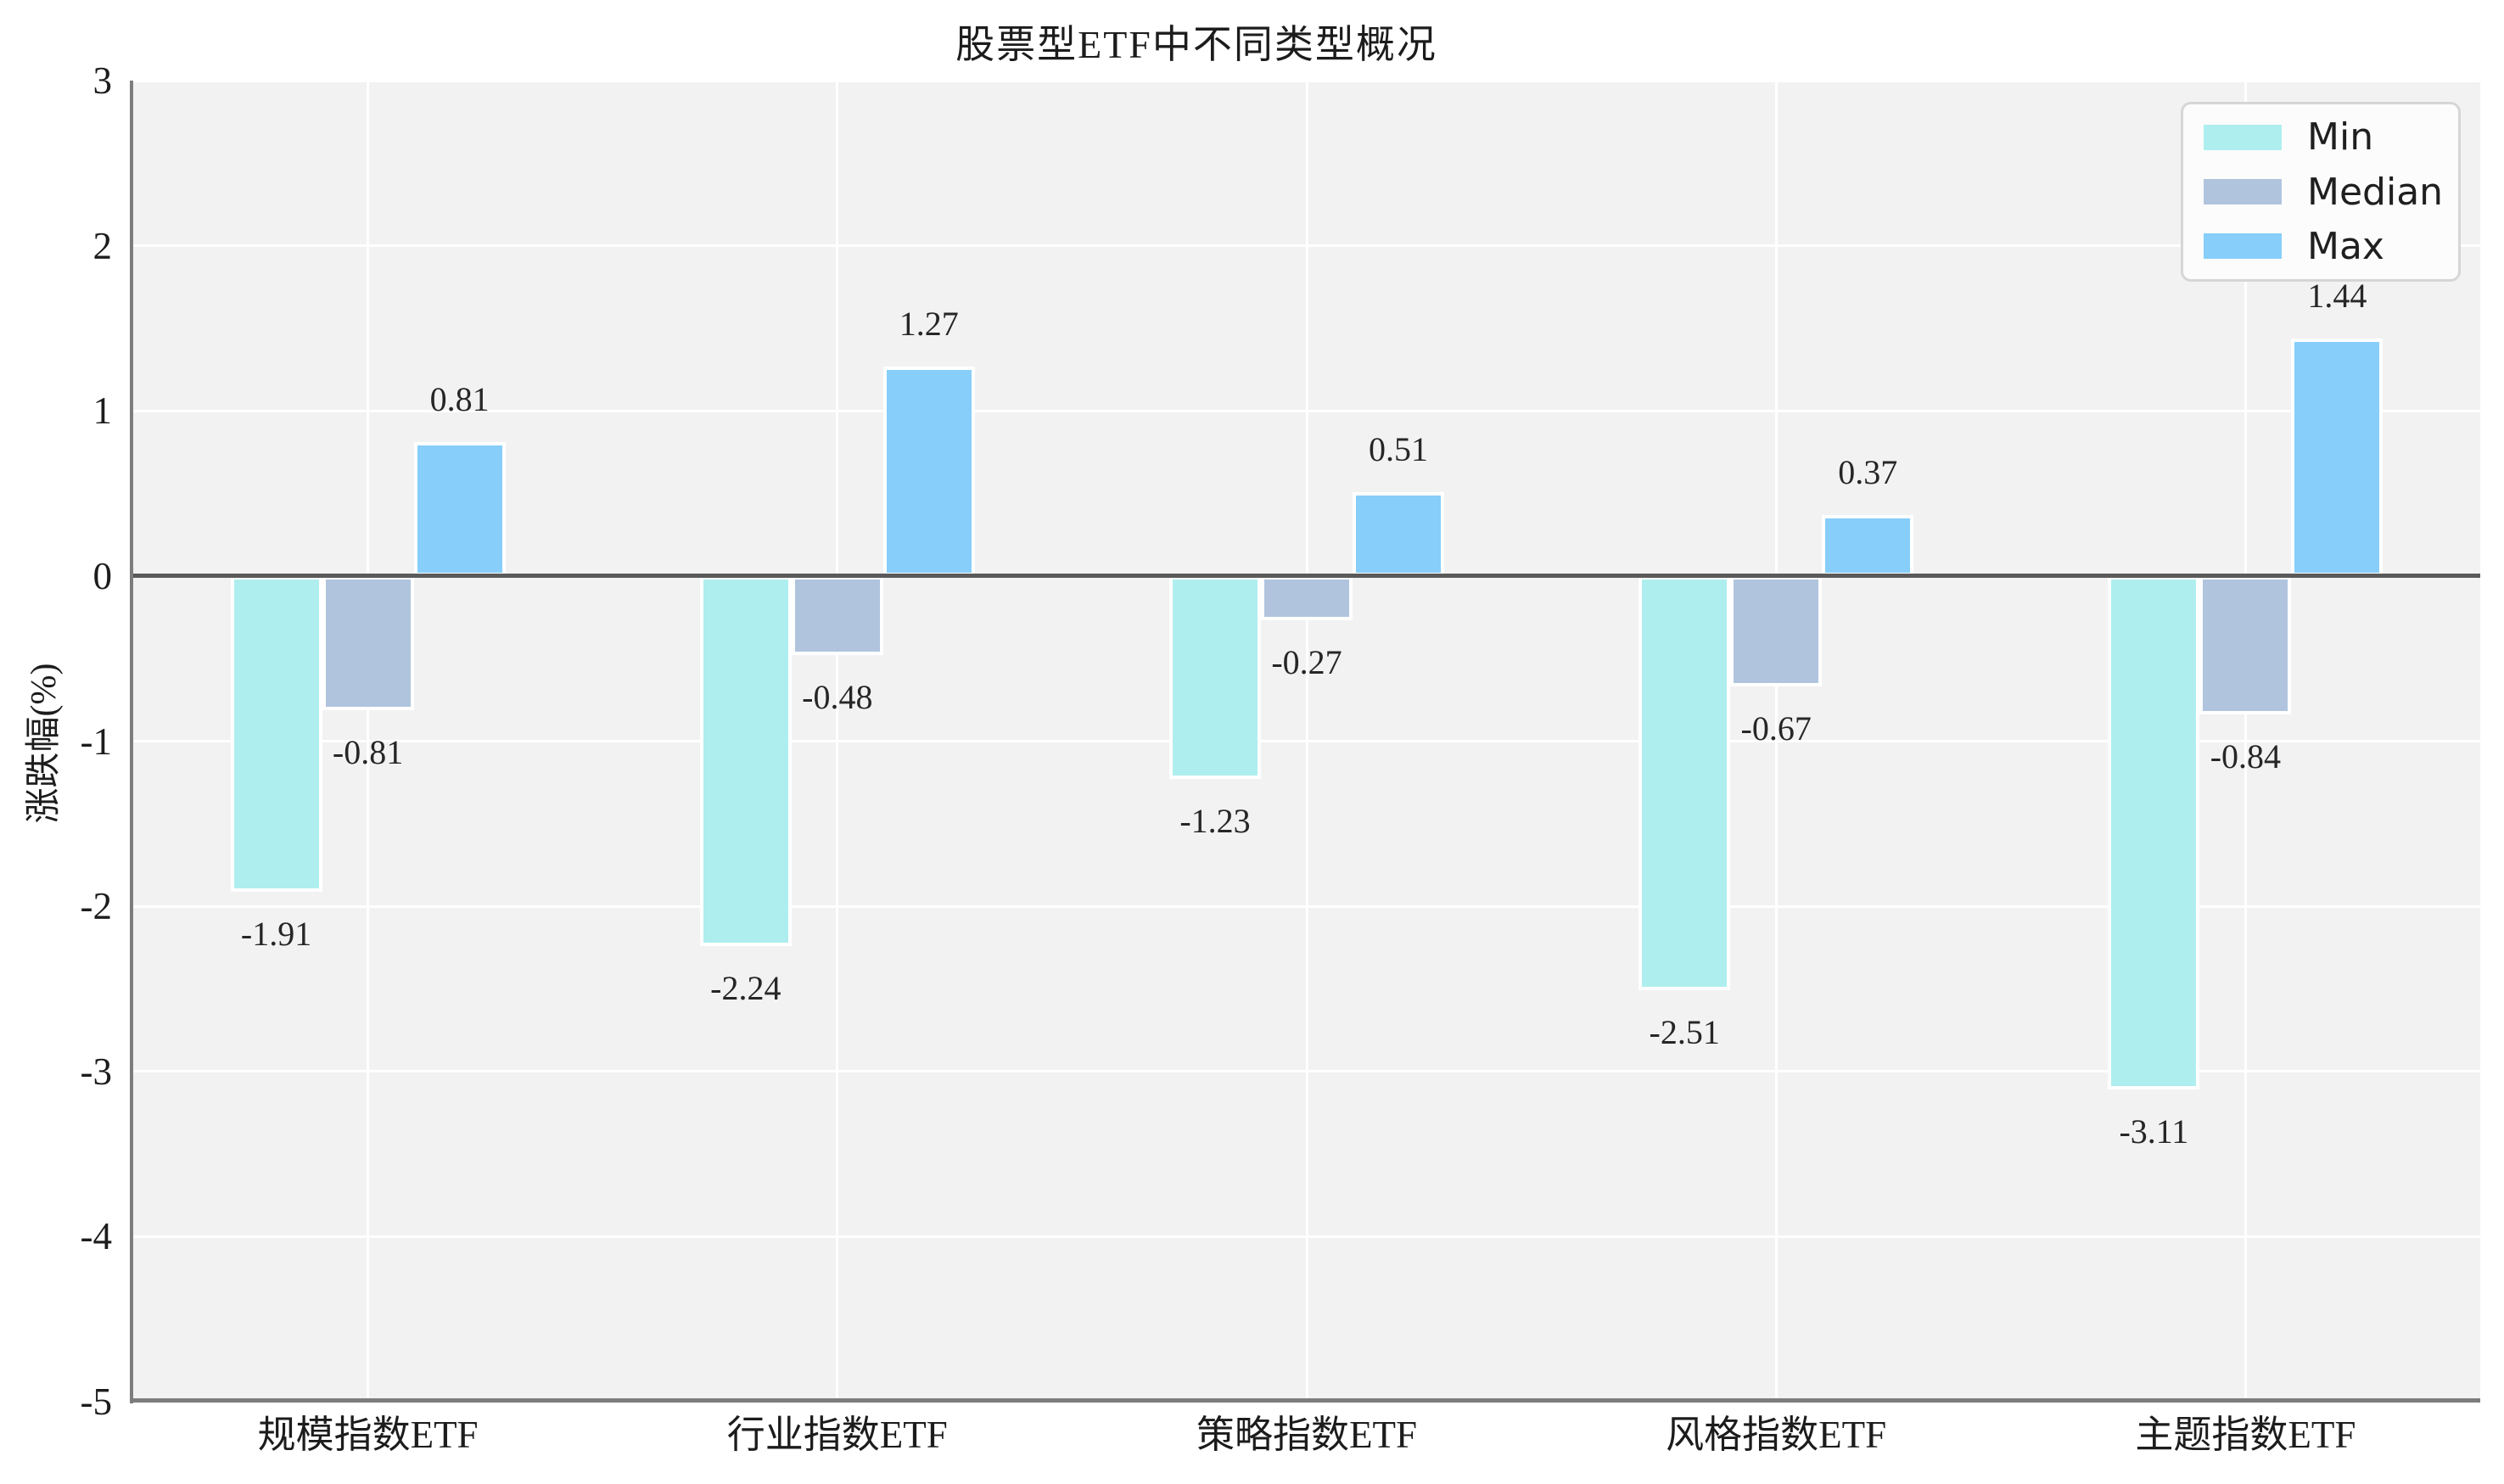  Describe the element at coordinates (745, 988) in the screenshot. I see `bar-value-label: -2.24` at that location.